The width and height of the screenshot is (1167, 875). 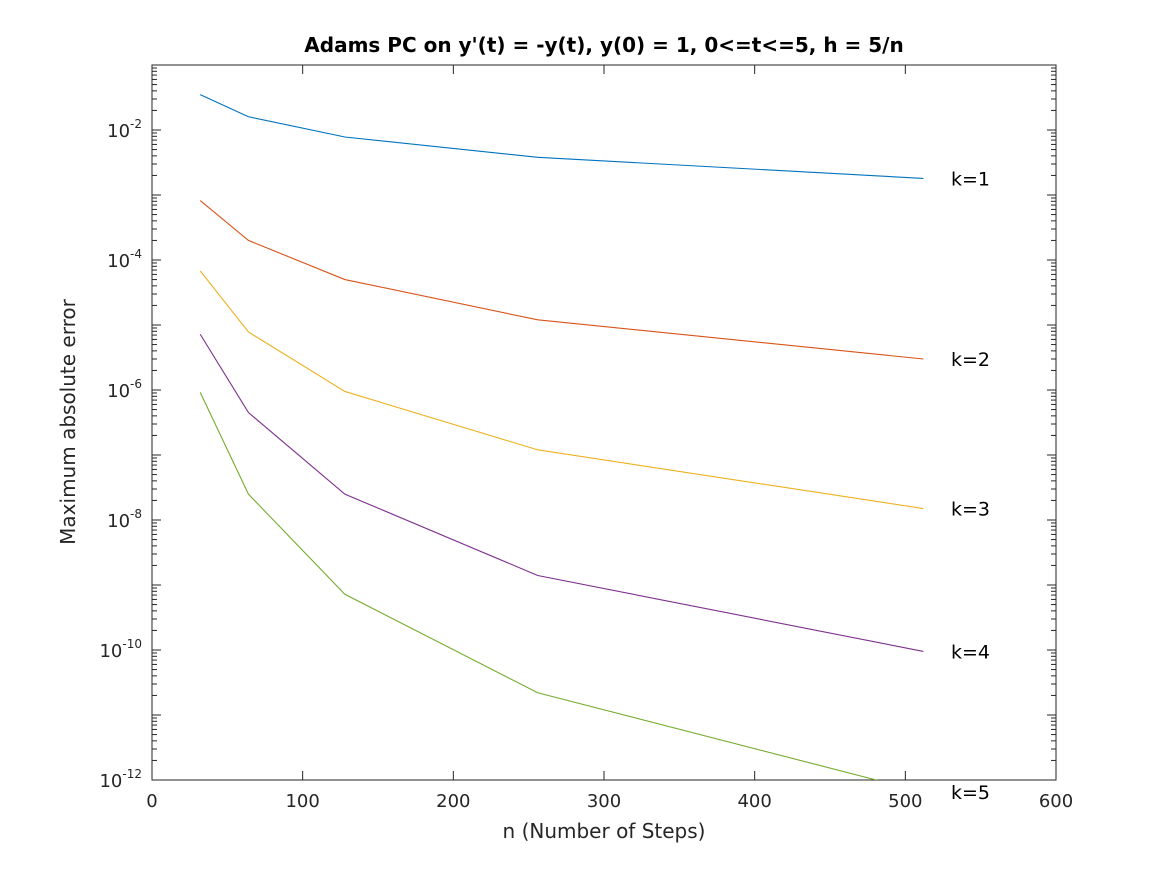 I want to click on y-tick-exponent: -4, so click(x=136, y=254).